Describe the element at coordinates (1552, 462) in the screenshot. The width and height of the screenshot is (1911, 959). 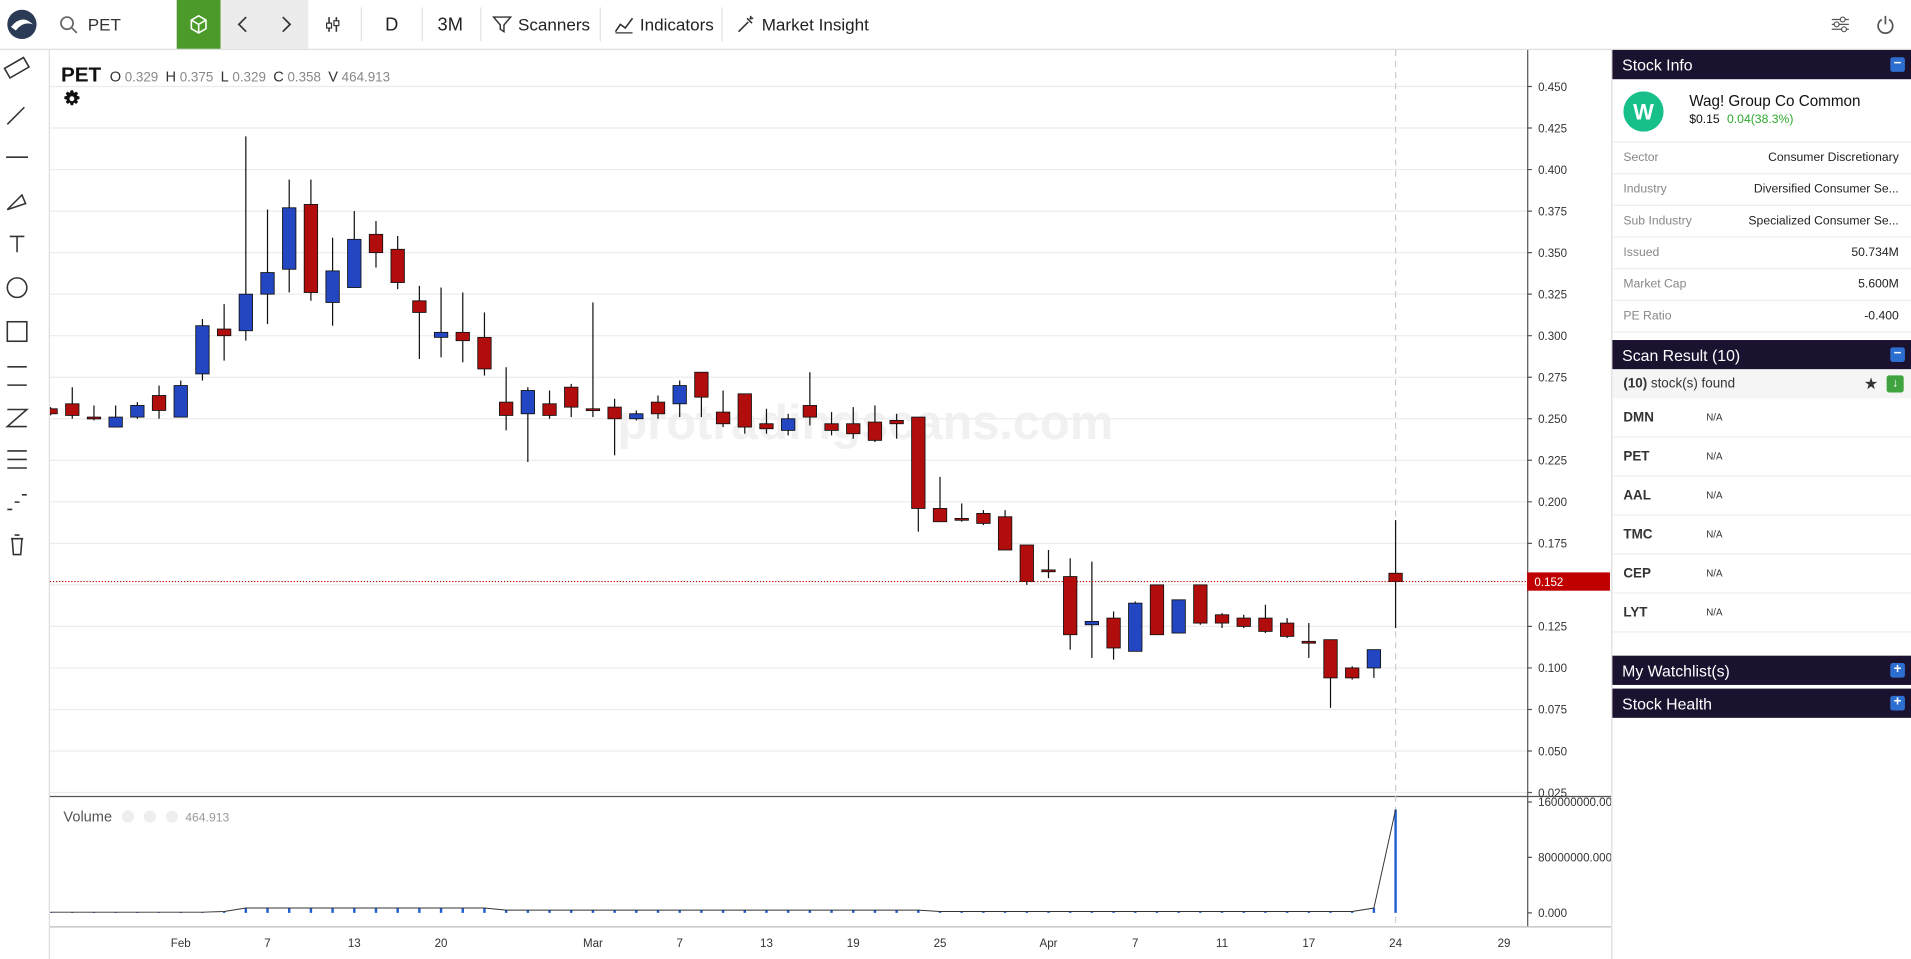
I see `y-tick-label: 0.225` at that location.